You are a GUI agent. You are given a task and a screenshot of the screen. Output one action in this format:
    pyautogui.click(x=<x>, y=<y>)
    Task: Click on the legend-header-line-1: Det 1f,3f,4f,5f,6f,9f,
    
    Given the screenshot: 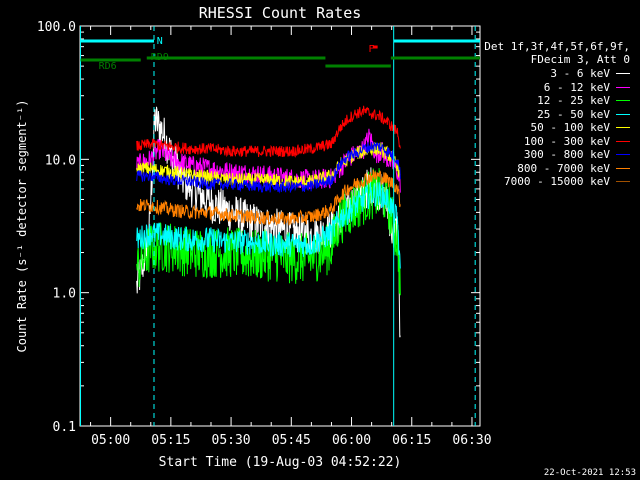 What is the action you would take?
    pyautogui.click(x=557, y=46)
    